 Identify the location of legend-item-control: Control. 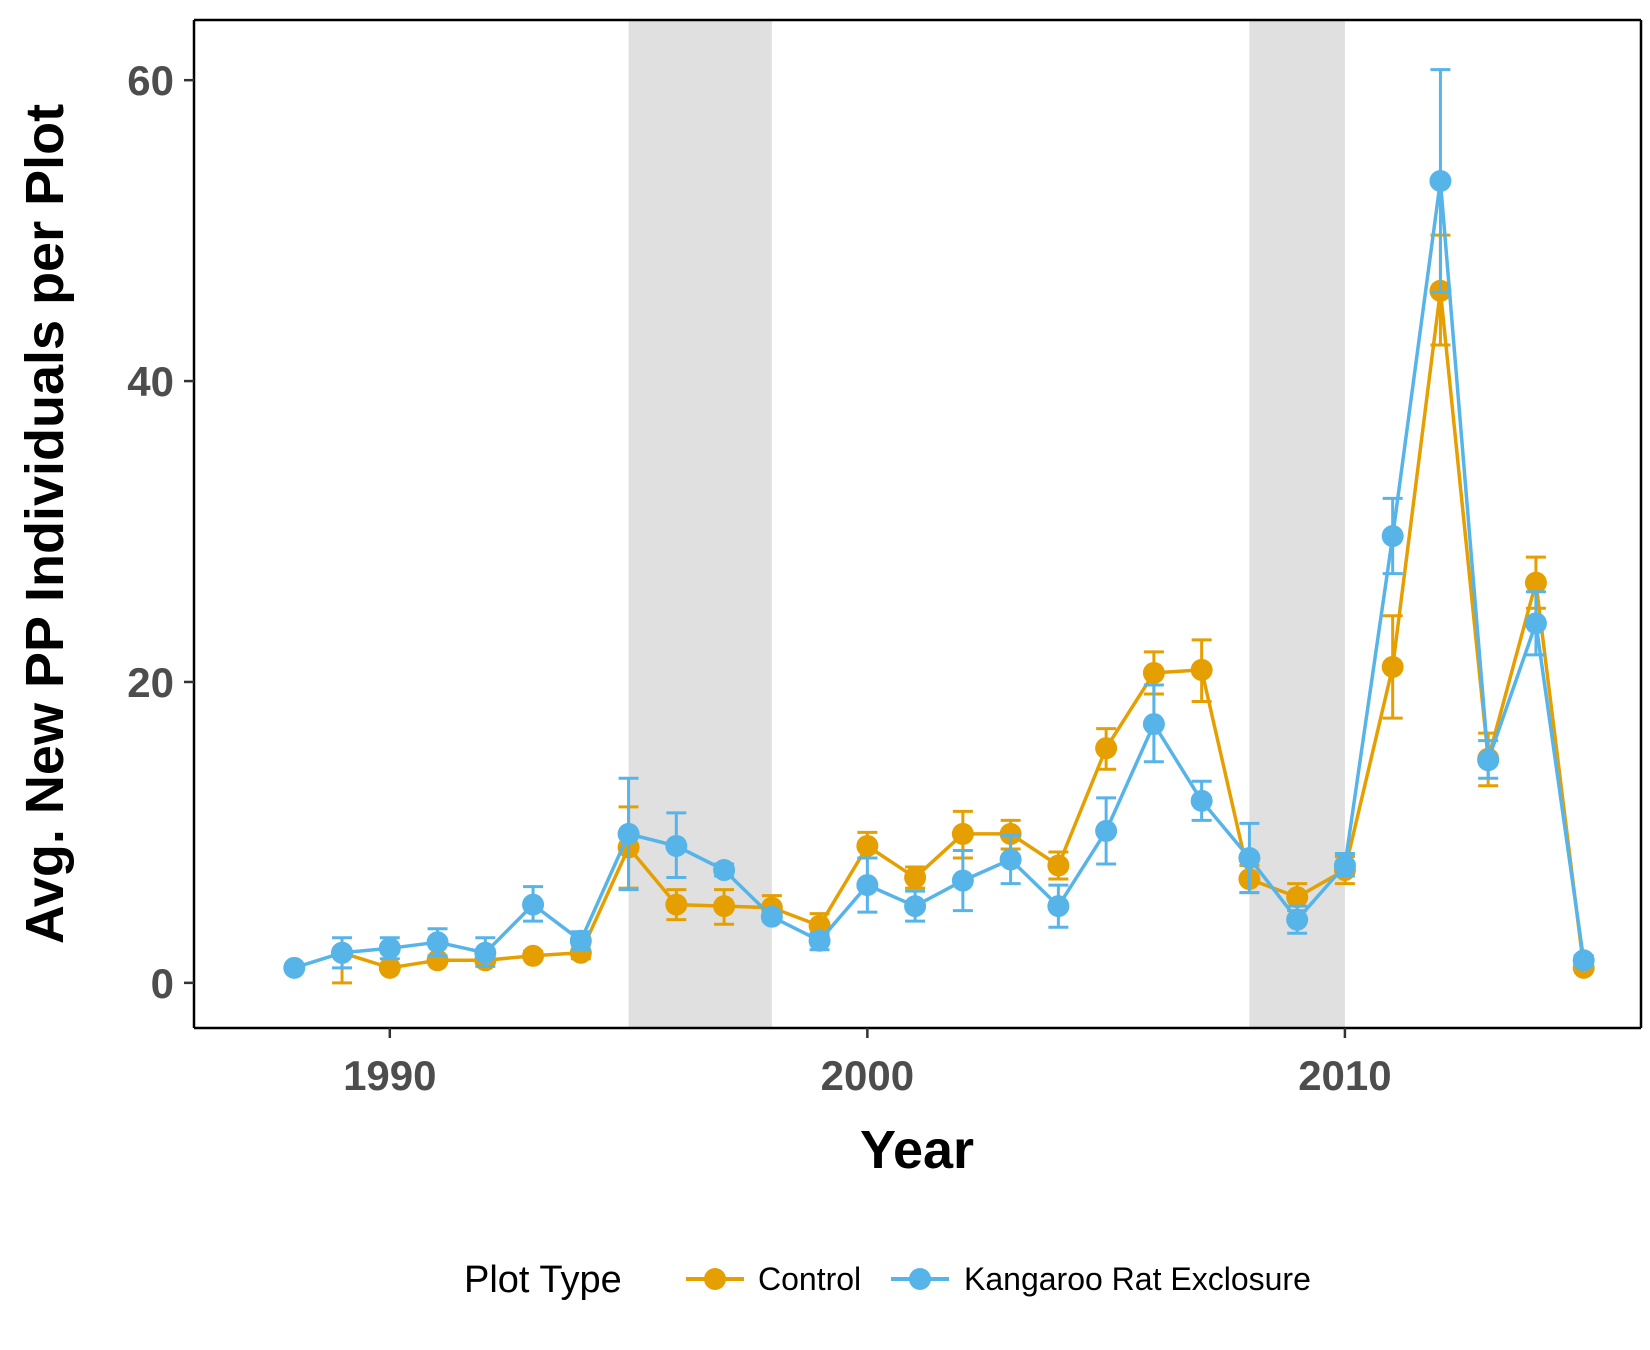
(773, 1279).